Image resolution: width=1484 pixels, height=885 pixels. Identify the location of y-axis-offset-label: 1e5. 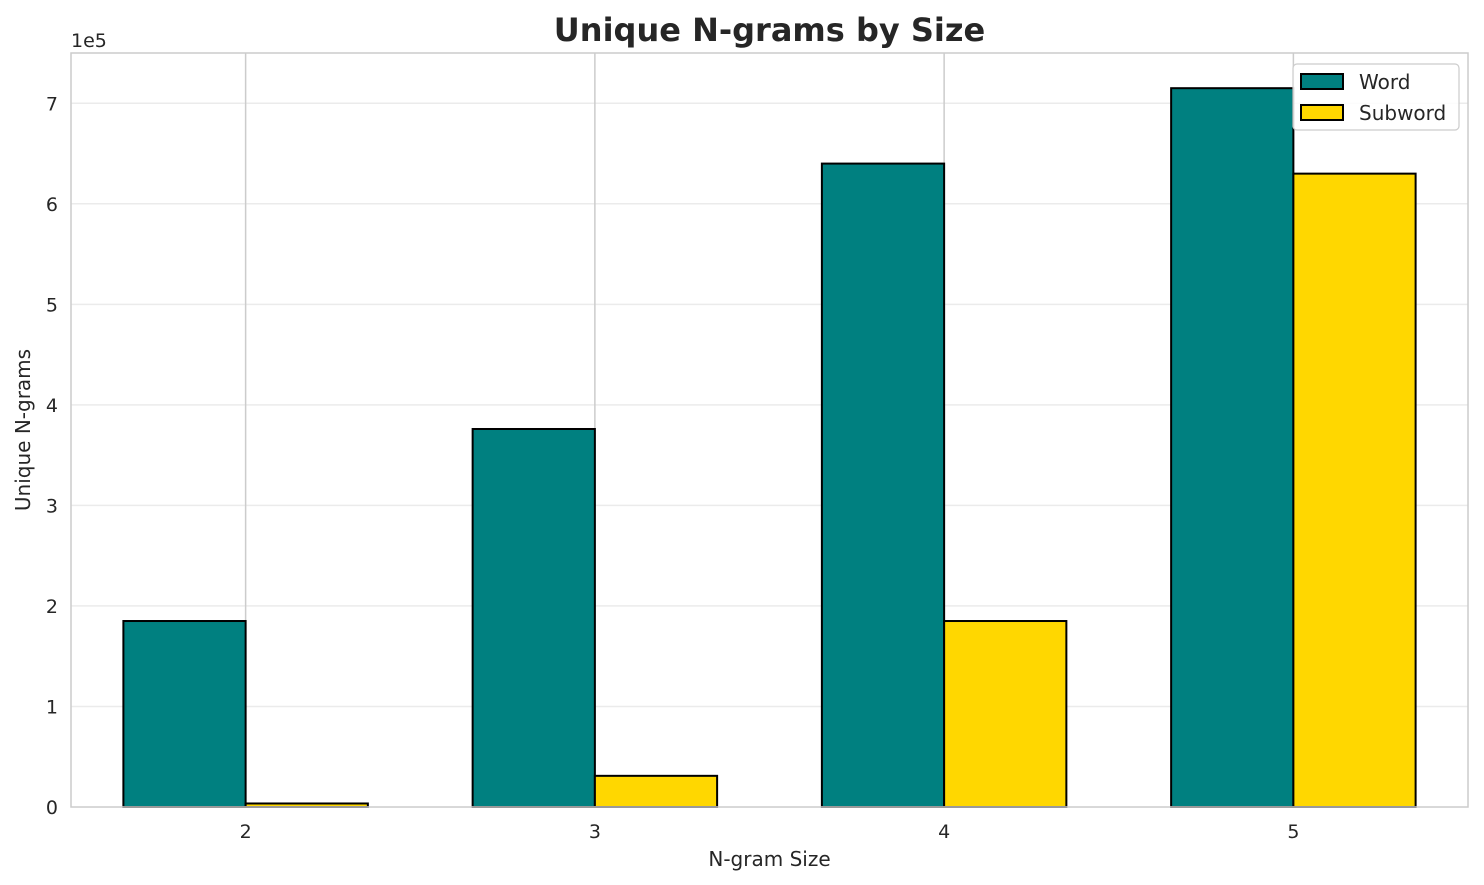
(89, 41).